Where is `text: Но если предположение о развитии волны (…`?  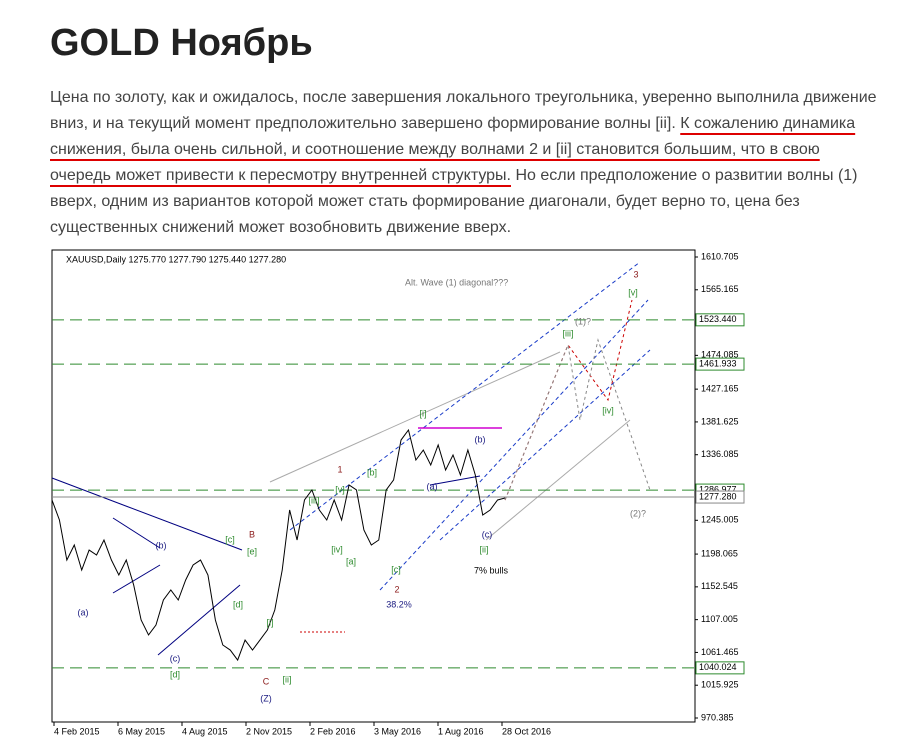 text: Но если предположение о развитии волны (… is located at coordinates (454, 201).